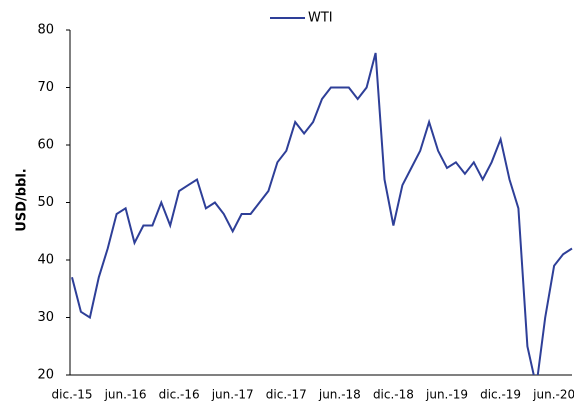 Image resolution: width=574 pixels, height=410 pixels. Describe the element at coordinates (286, 395) in the screenshot. I see `x-tick-label: dic.-17` at that location.